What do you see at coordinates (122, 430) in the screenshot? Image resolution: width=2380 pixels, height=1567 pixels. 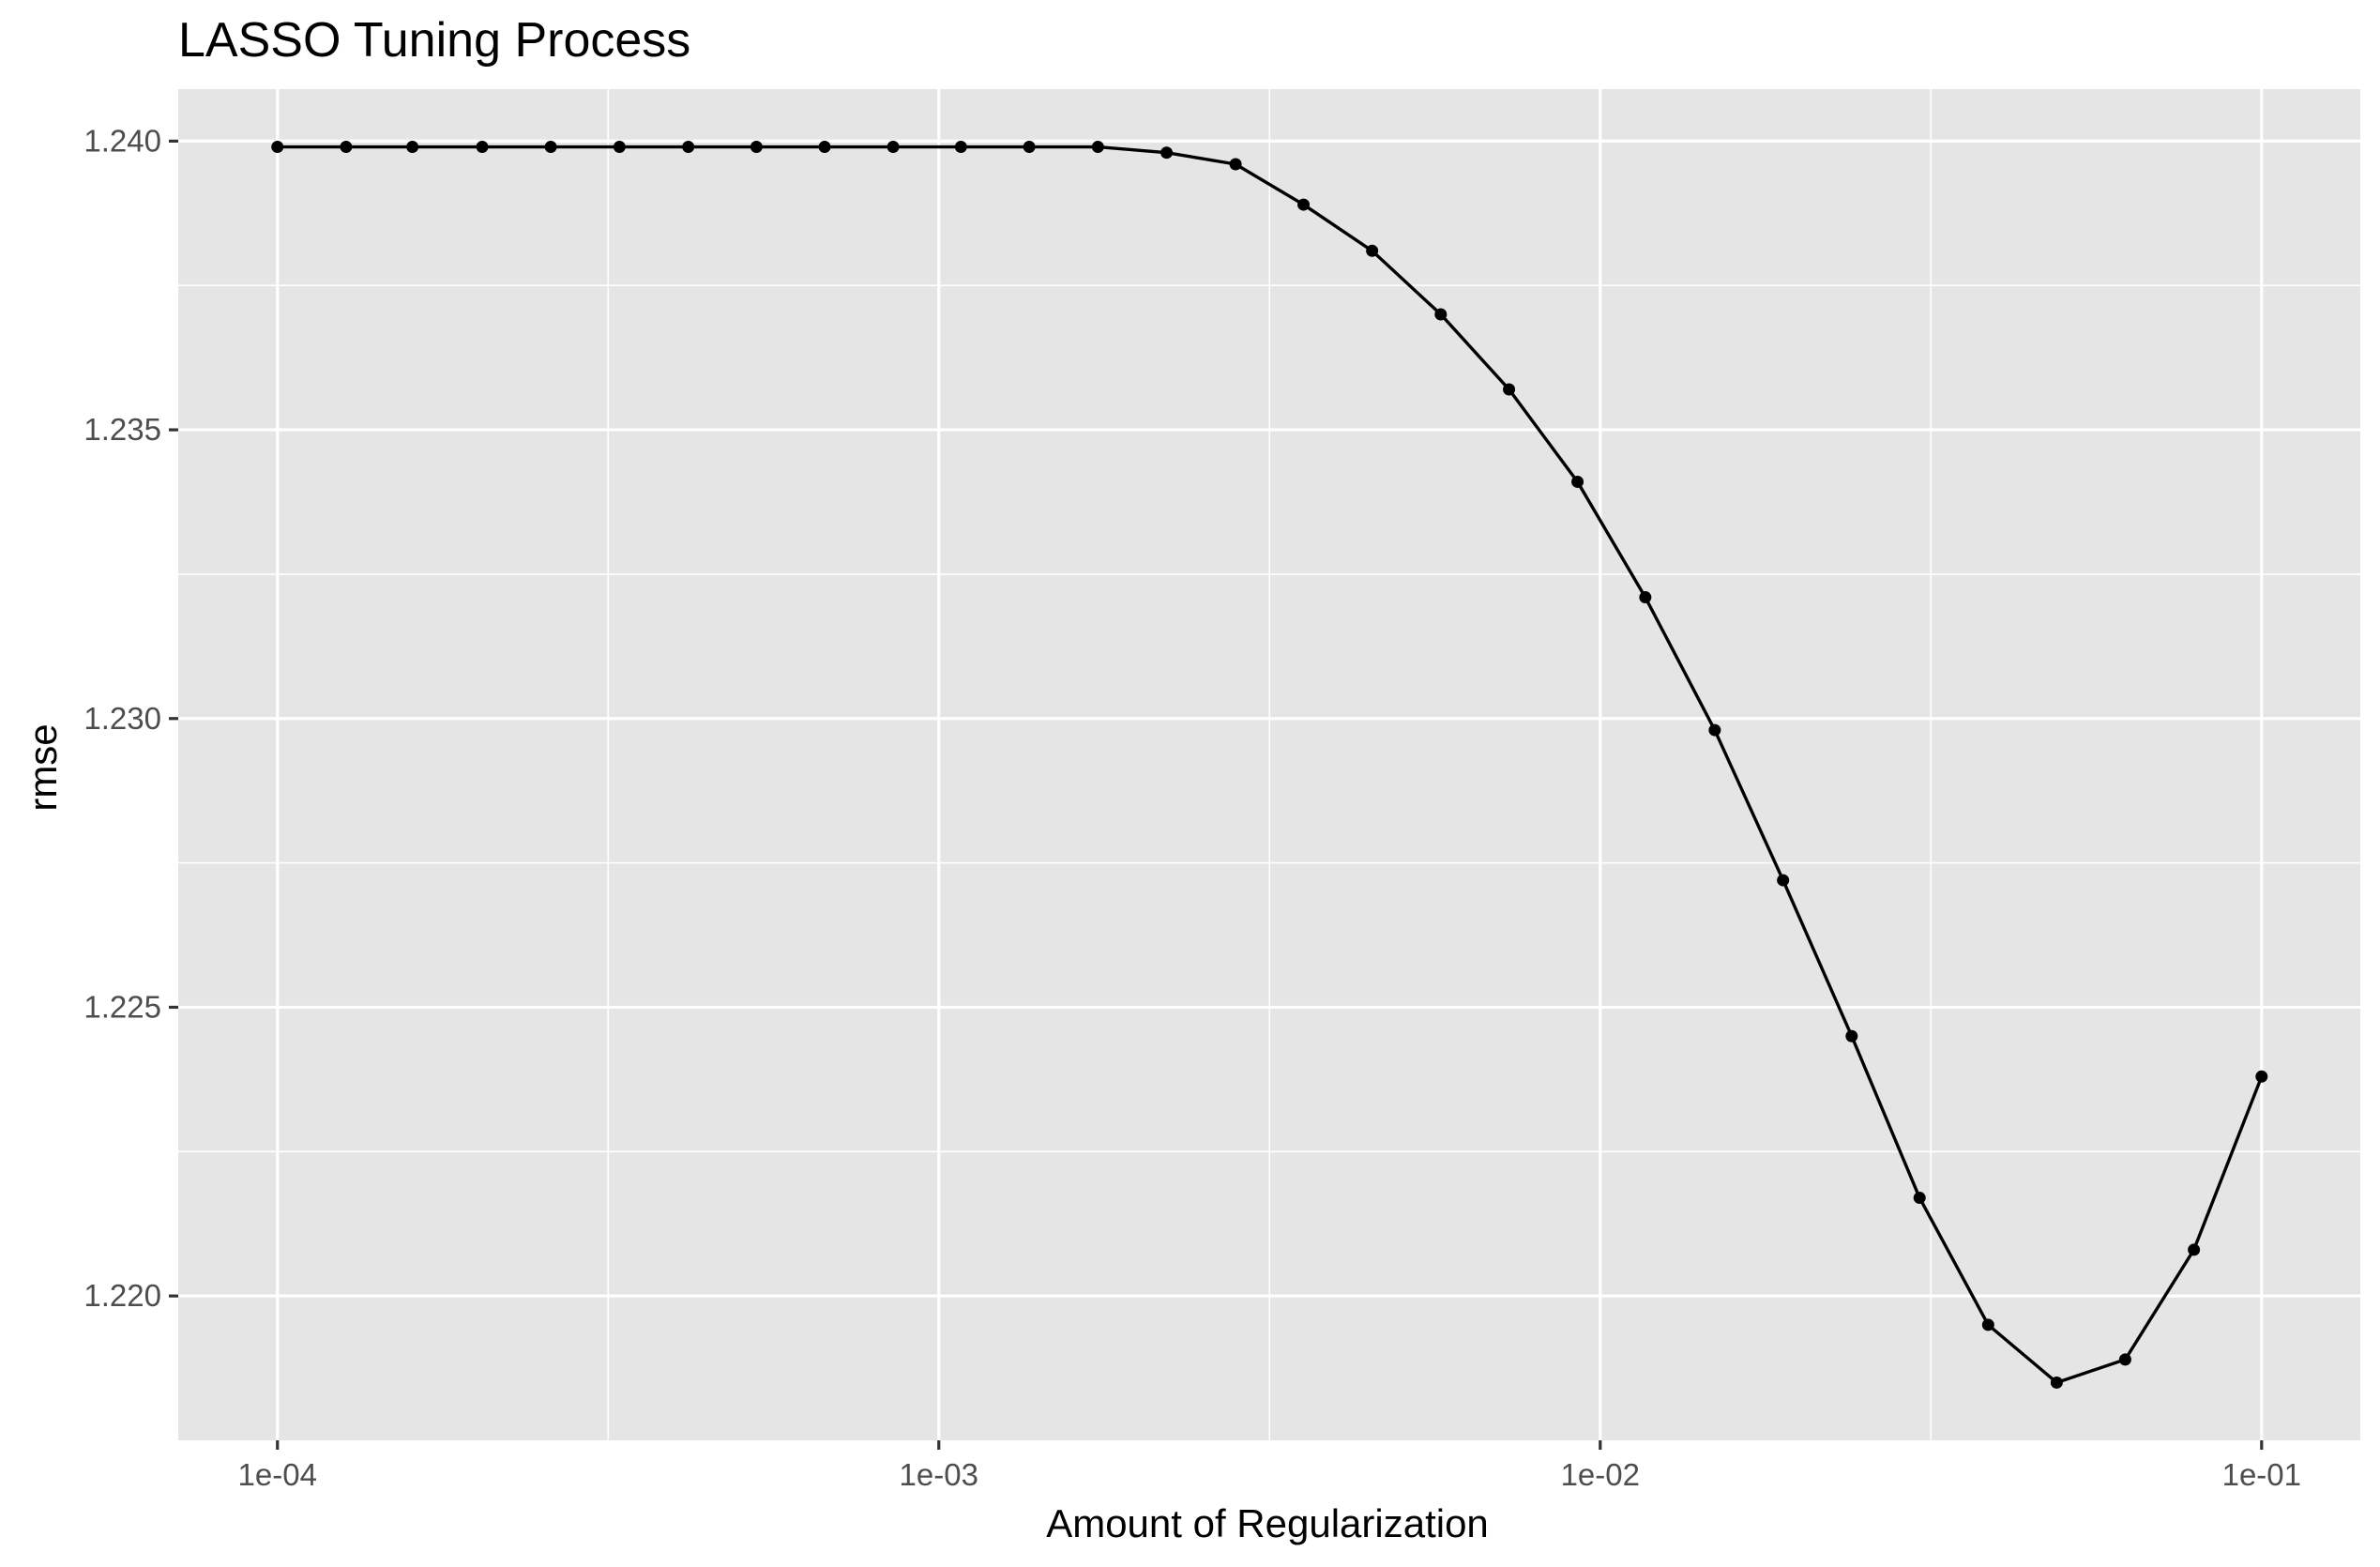 I see `y-tick-label: 1.235` at bounding box center [122, 430].